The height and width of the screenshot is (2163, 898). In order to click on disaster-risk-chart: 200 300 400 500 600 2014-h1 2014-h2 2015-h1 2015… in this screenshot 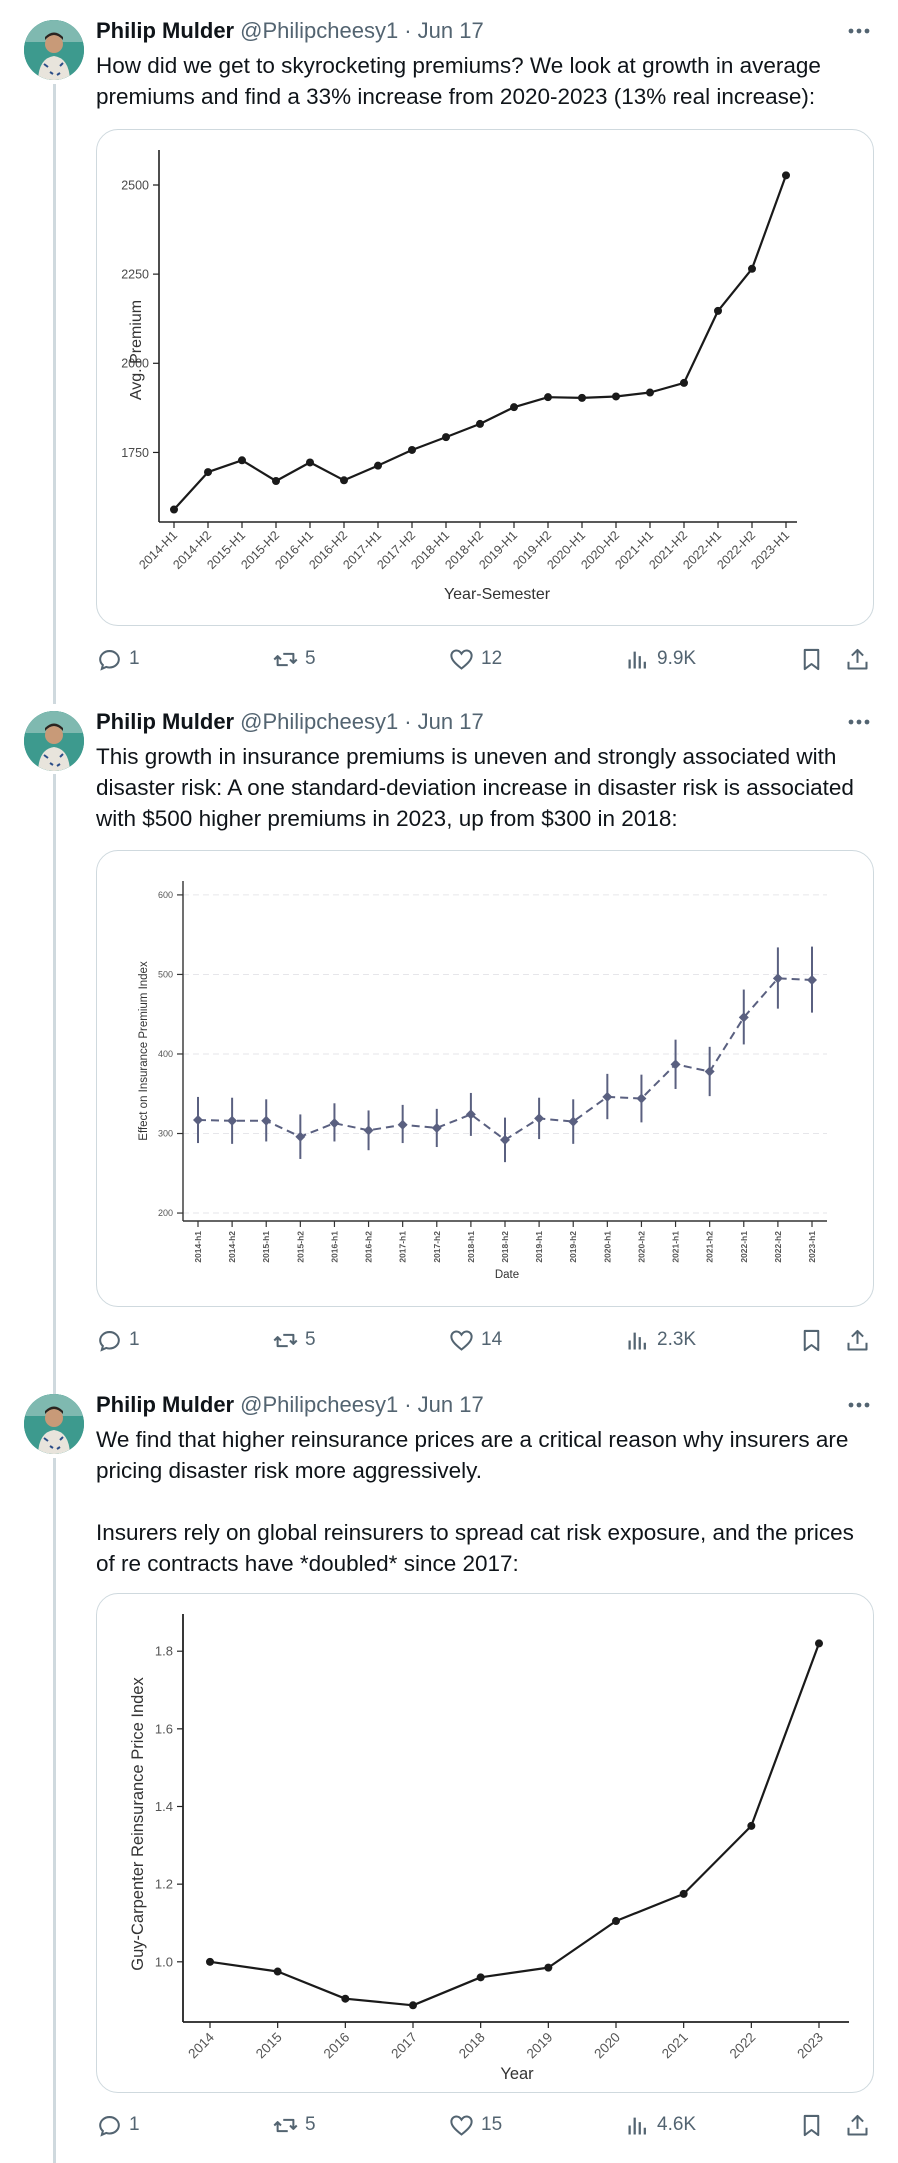, I will do `click(482, 1081)`.